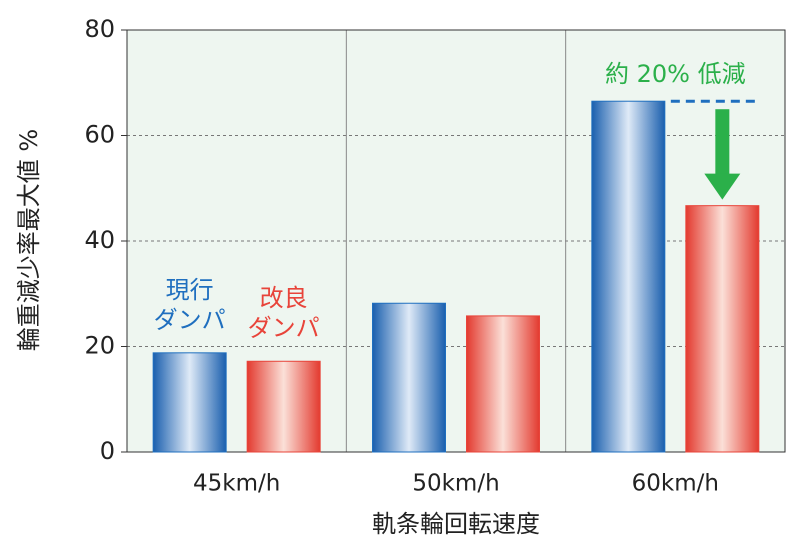 Image resolution: width=800 pixels, height=556 pixels. What do you see at coordinates (283, 313) in the screenshot?
I see `legend-label: 改良 ダンパ` at bounding box center [283, 313].